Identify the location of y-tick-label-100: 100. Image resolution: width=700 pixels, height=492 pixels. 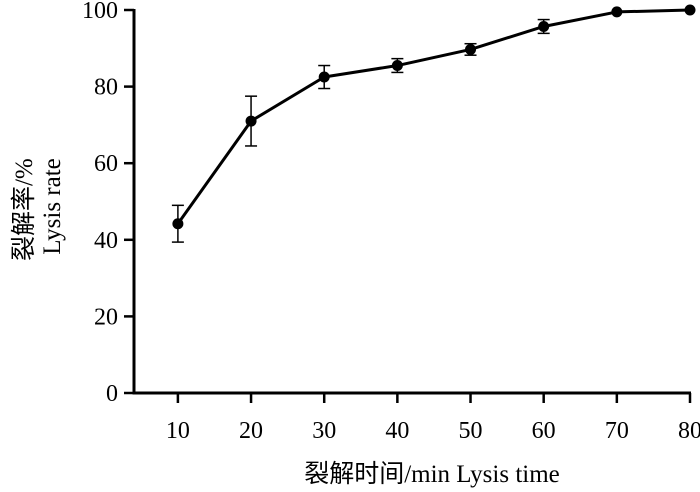
(100, 12).